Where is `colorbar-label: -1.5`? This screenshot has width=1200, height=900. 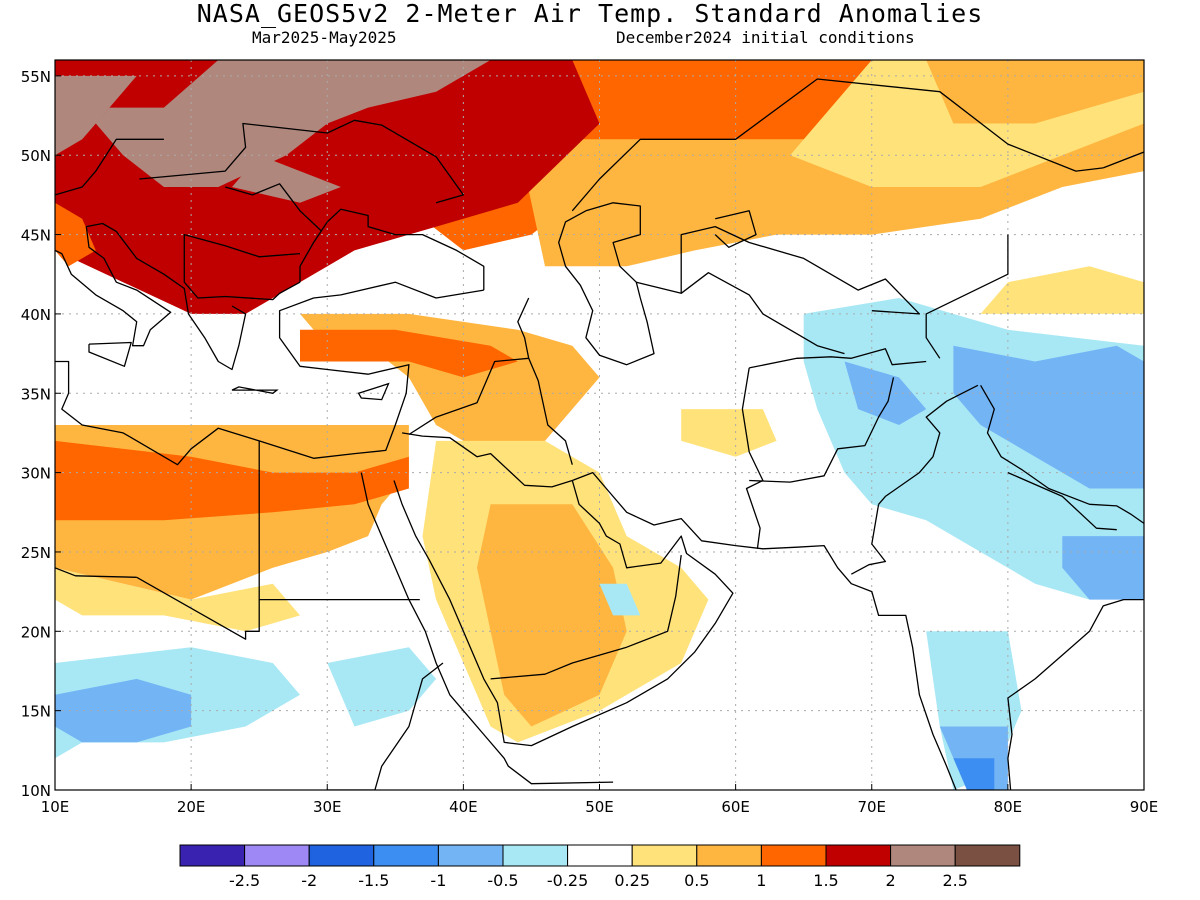 colorbar-label: -1.5 is located at coordinates (373, 880).